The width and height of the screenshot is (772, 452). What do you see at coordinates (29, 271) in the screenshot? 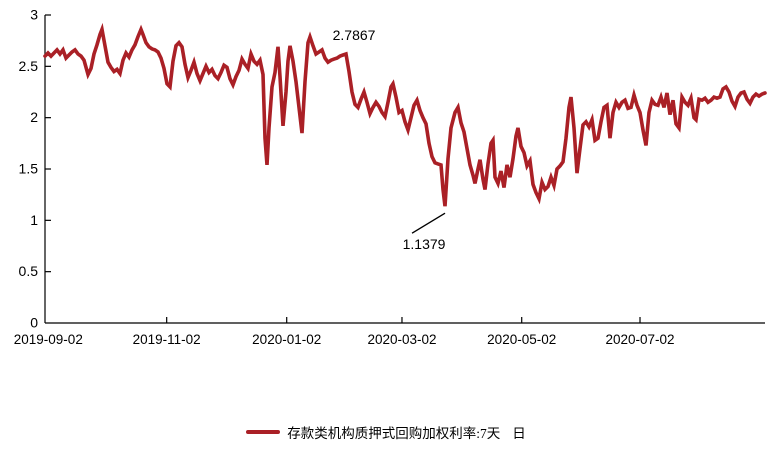
I see `y-tick-label: 0.5` at bounding box center [29, 271].